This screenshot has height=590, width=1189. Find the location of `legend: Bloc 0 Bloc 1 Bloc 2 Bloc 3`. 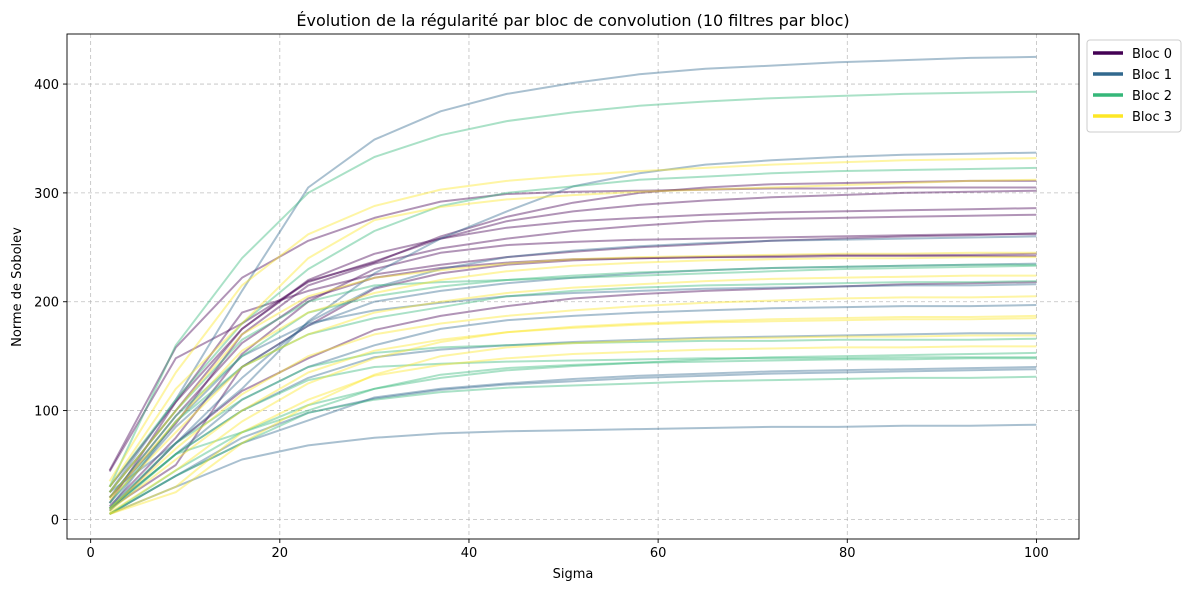

legend: Bloc 0 Bloc 1 Bloc 2 Bloc 3 is located at coordinates (1134, 86).